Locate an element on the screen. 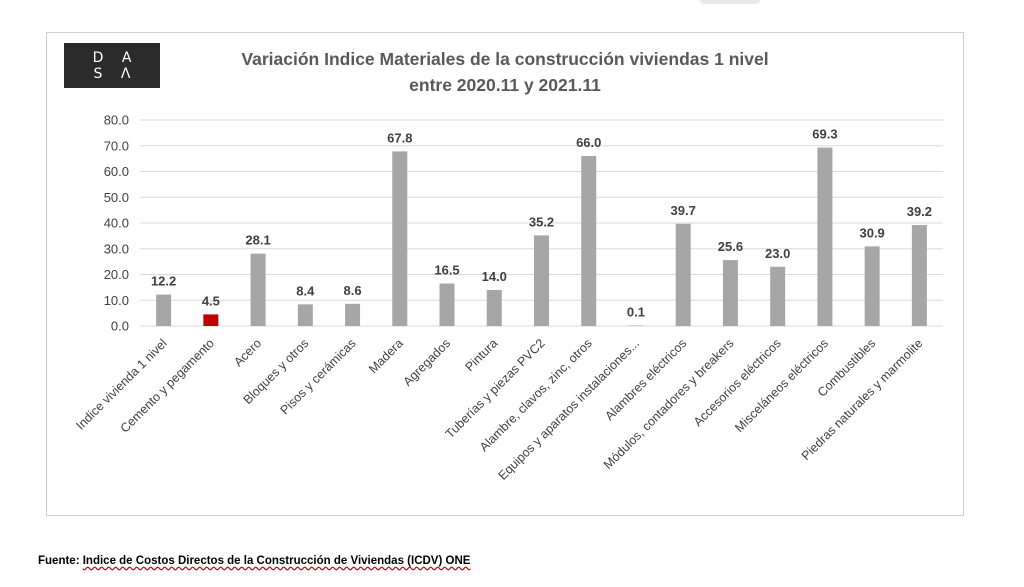 Image resolution: width=1024 pixels, height=587 pixels. data-label: 30.9 is located at coordinates (871, 232).